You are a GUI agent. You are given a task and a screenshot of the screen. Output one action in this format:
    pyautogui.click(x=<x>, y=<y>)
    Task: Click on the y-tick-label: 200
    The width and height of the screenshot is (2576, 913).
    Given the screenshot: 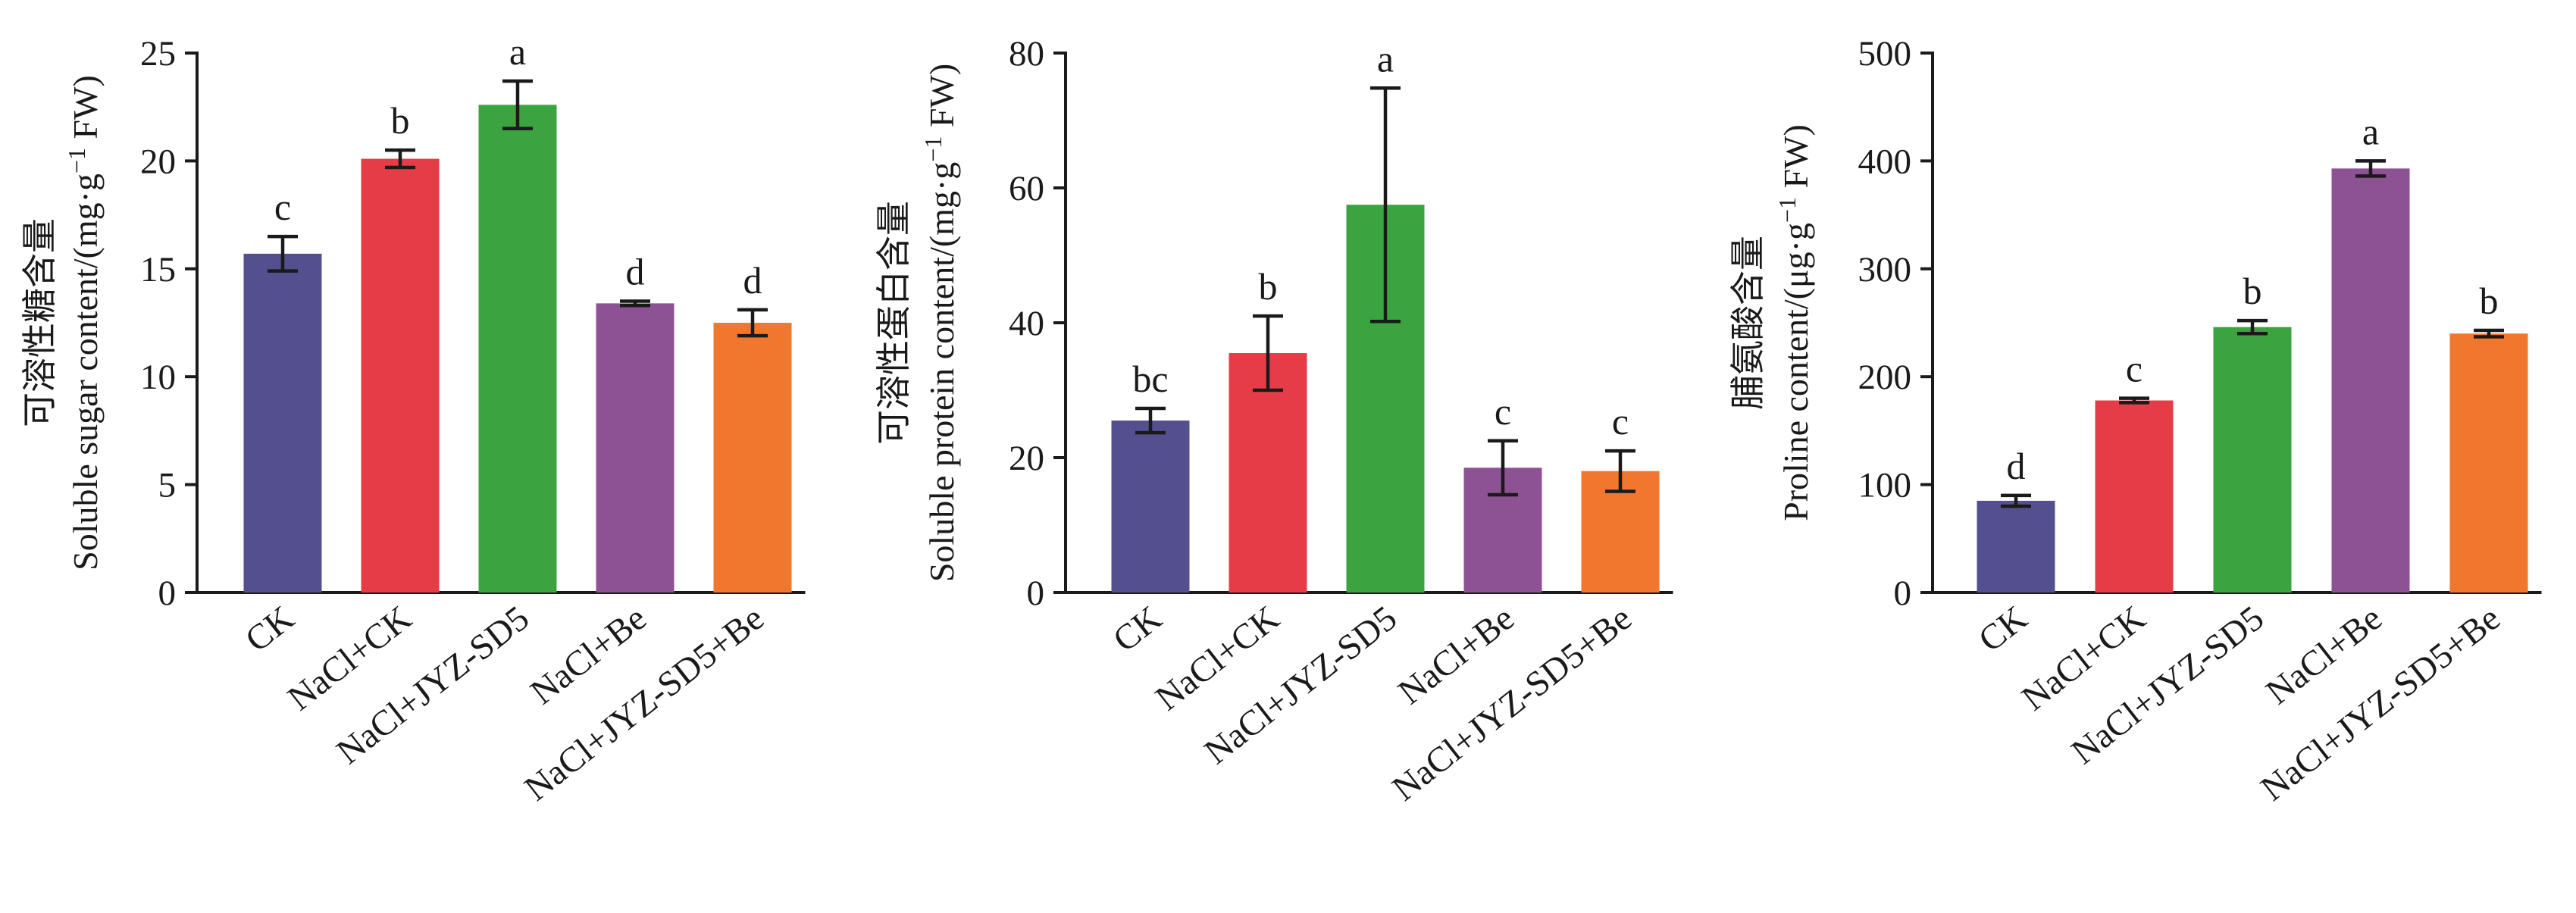 What is the action you would take?
    pyautogui.click(x=1885, y=377)
    